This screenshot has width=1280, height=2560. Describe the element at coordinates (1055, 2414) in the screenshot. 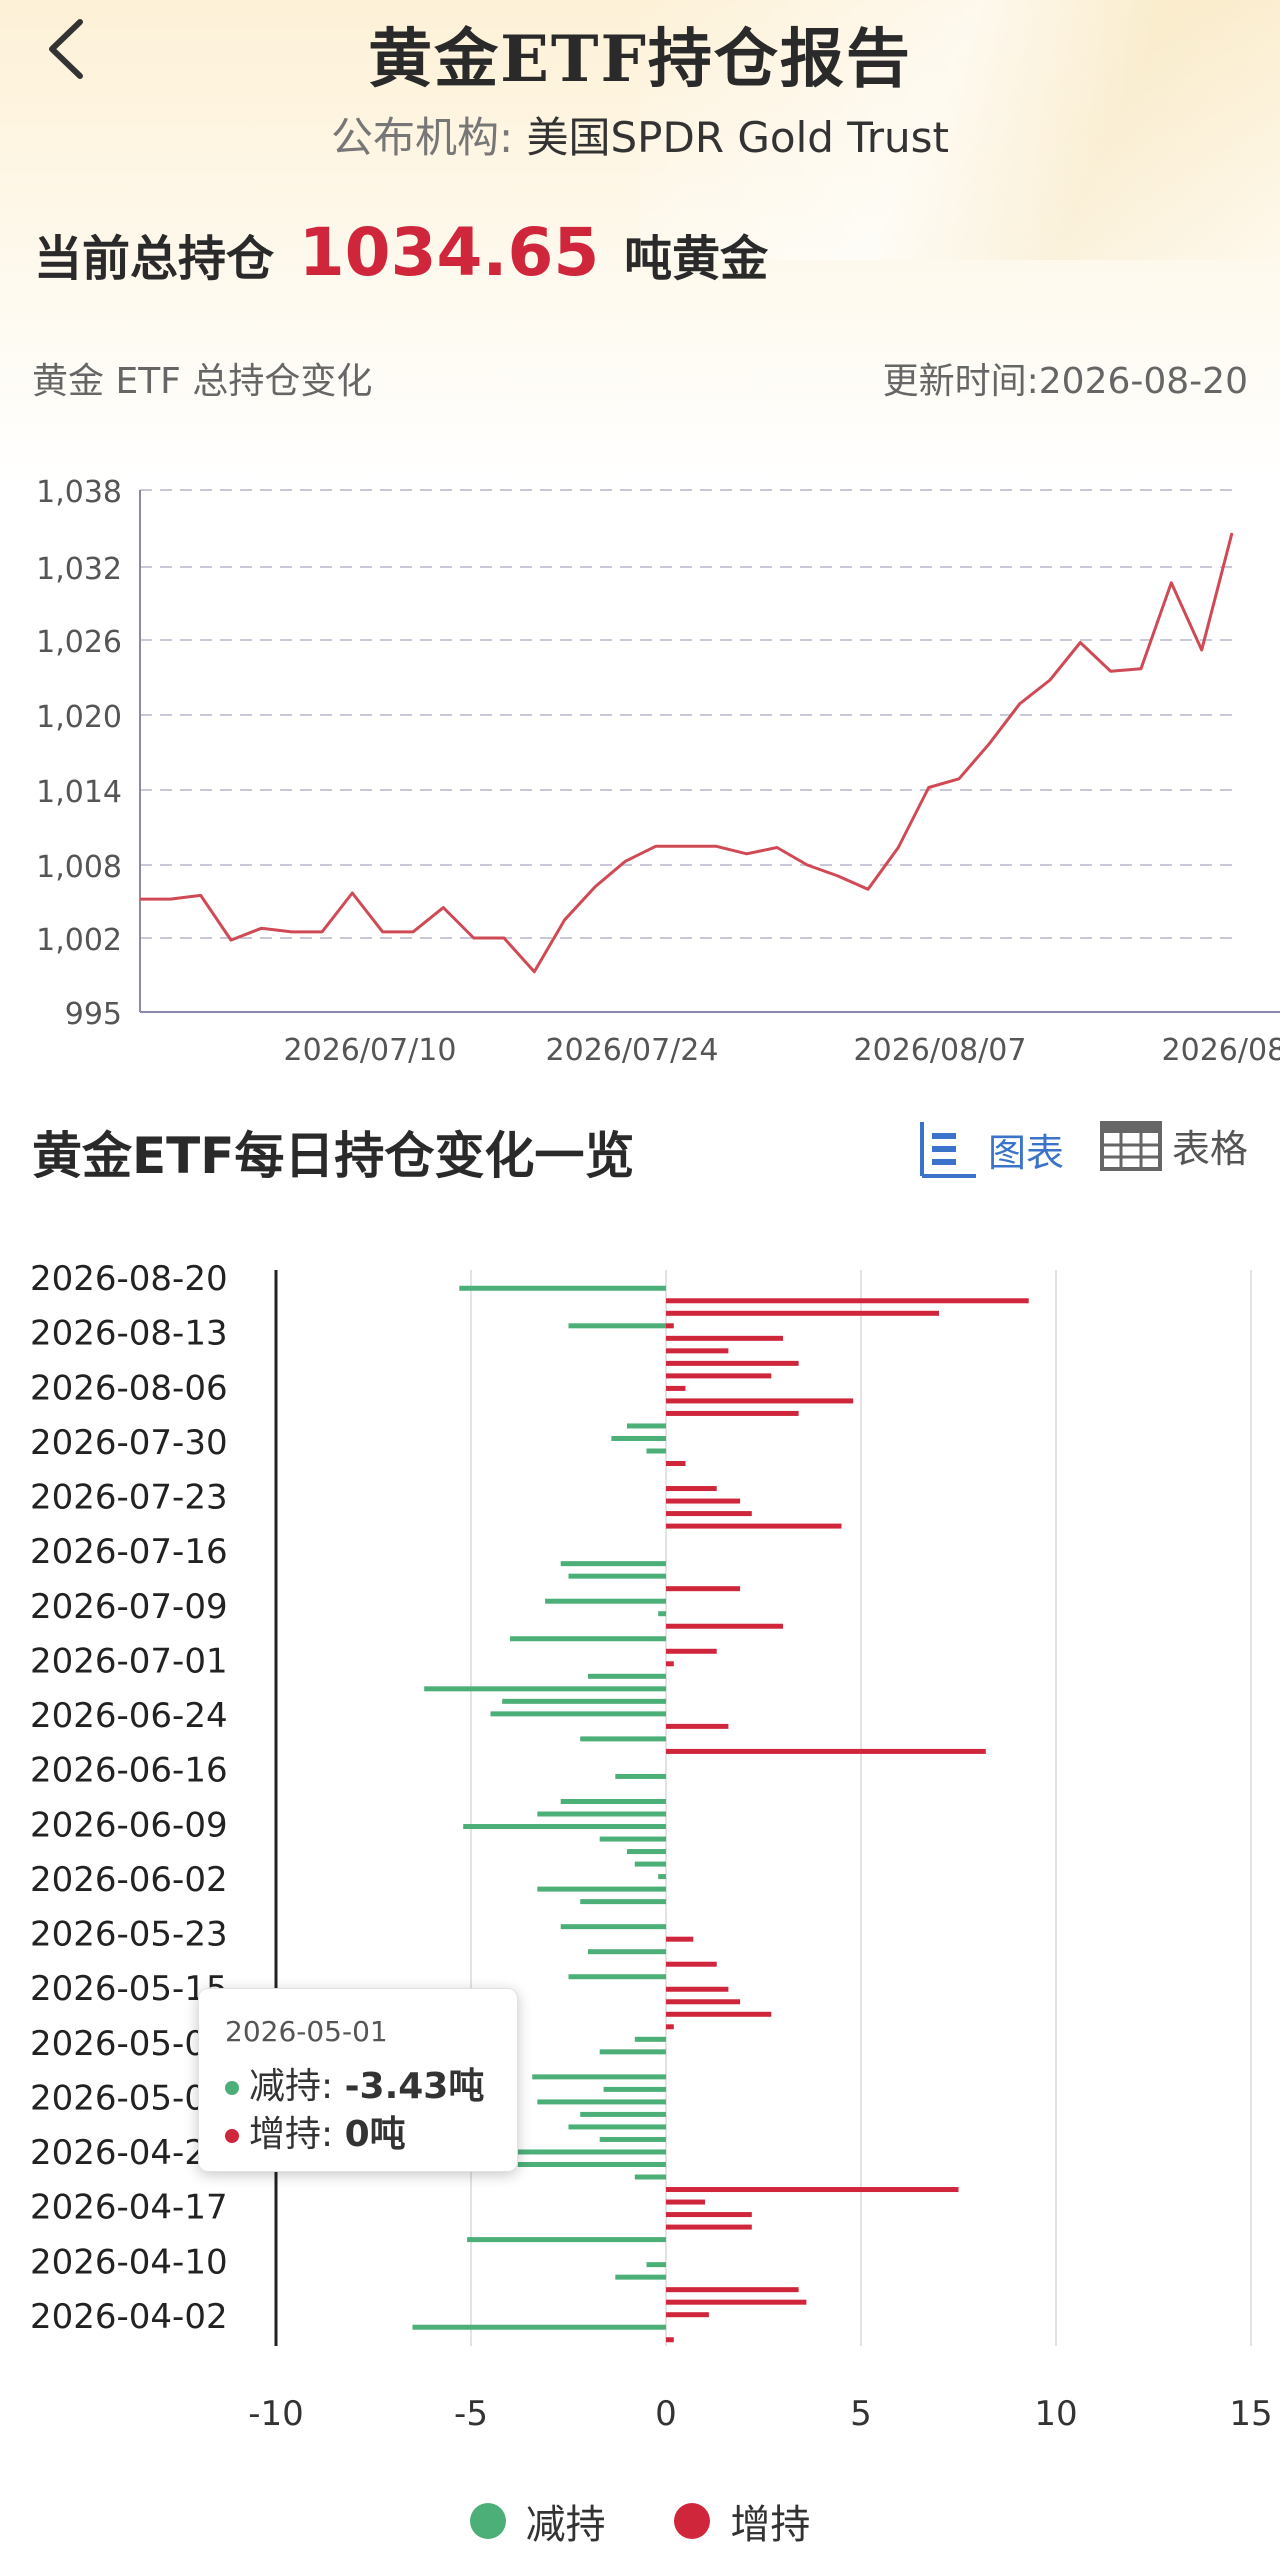

I see `x-tick-label: 10` at that location.